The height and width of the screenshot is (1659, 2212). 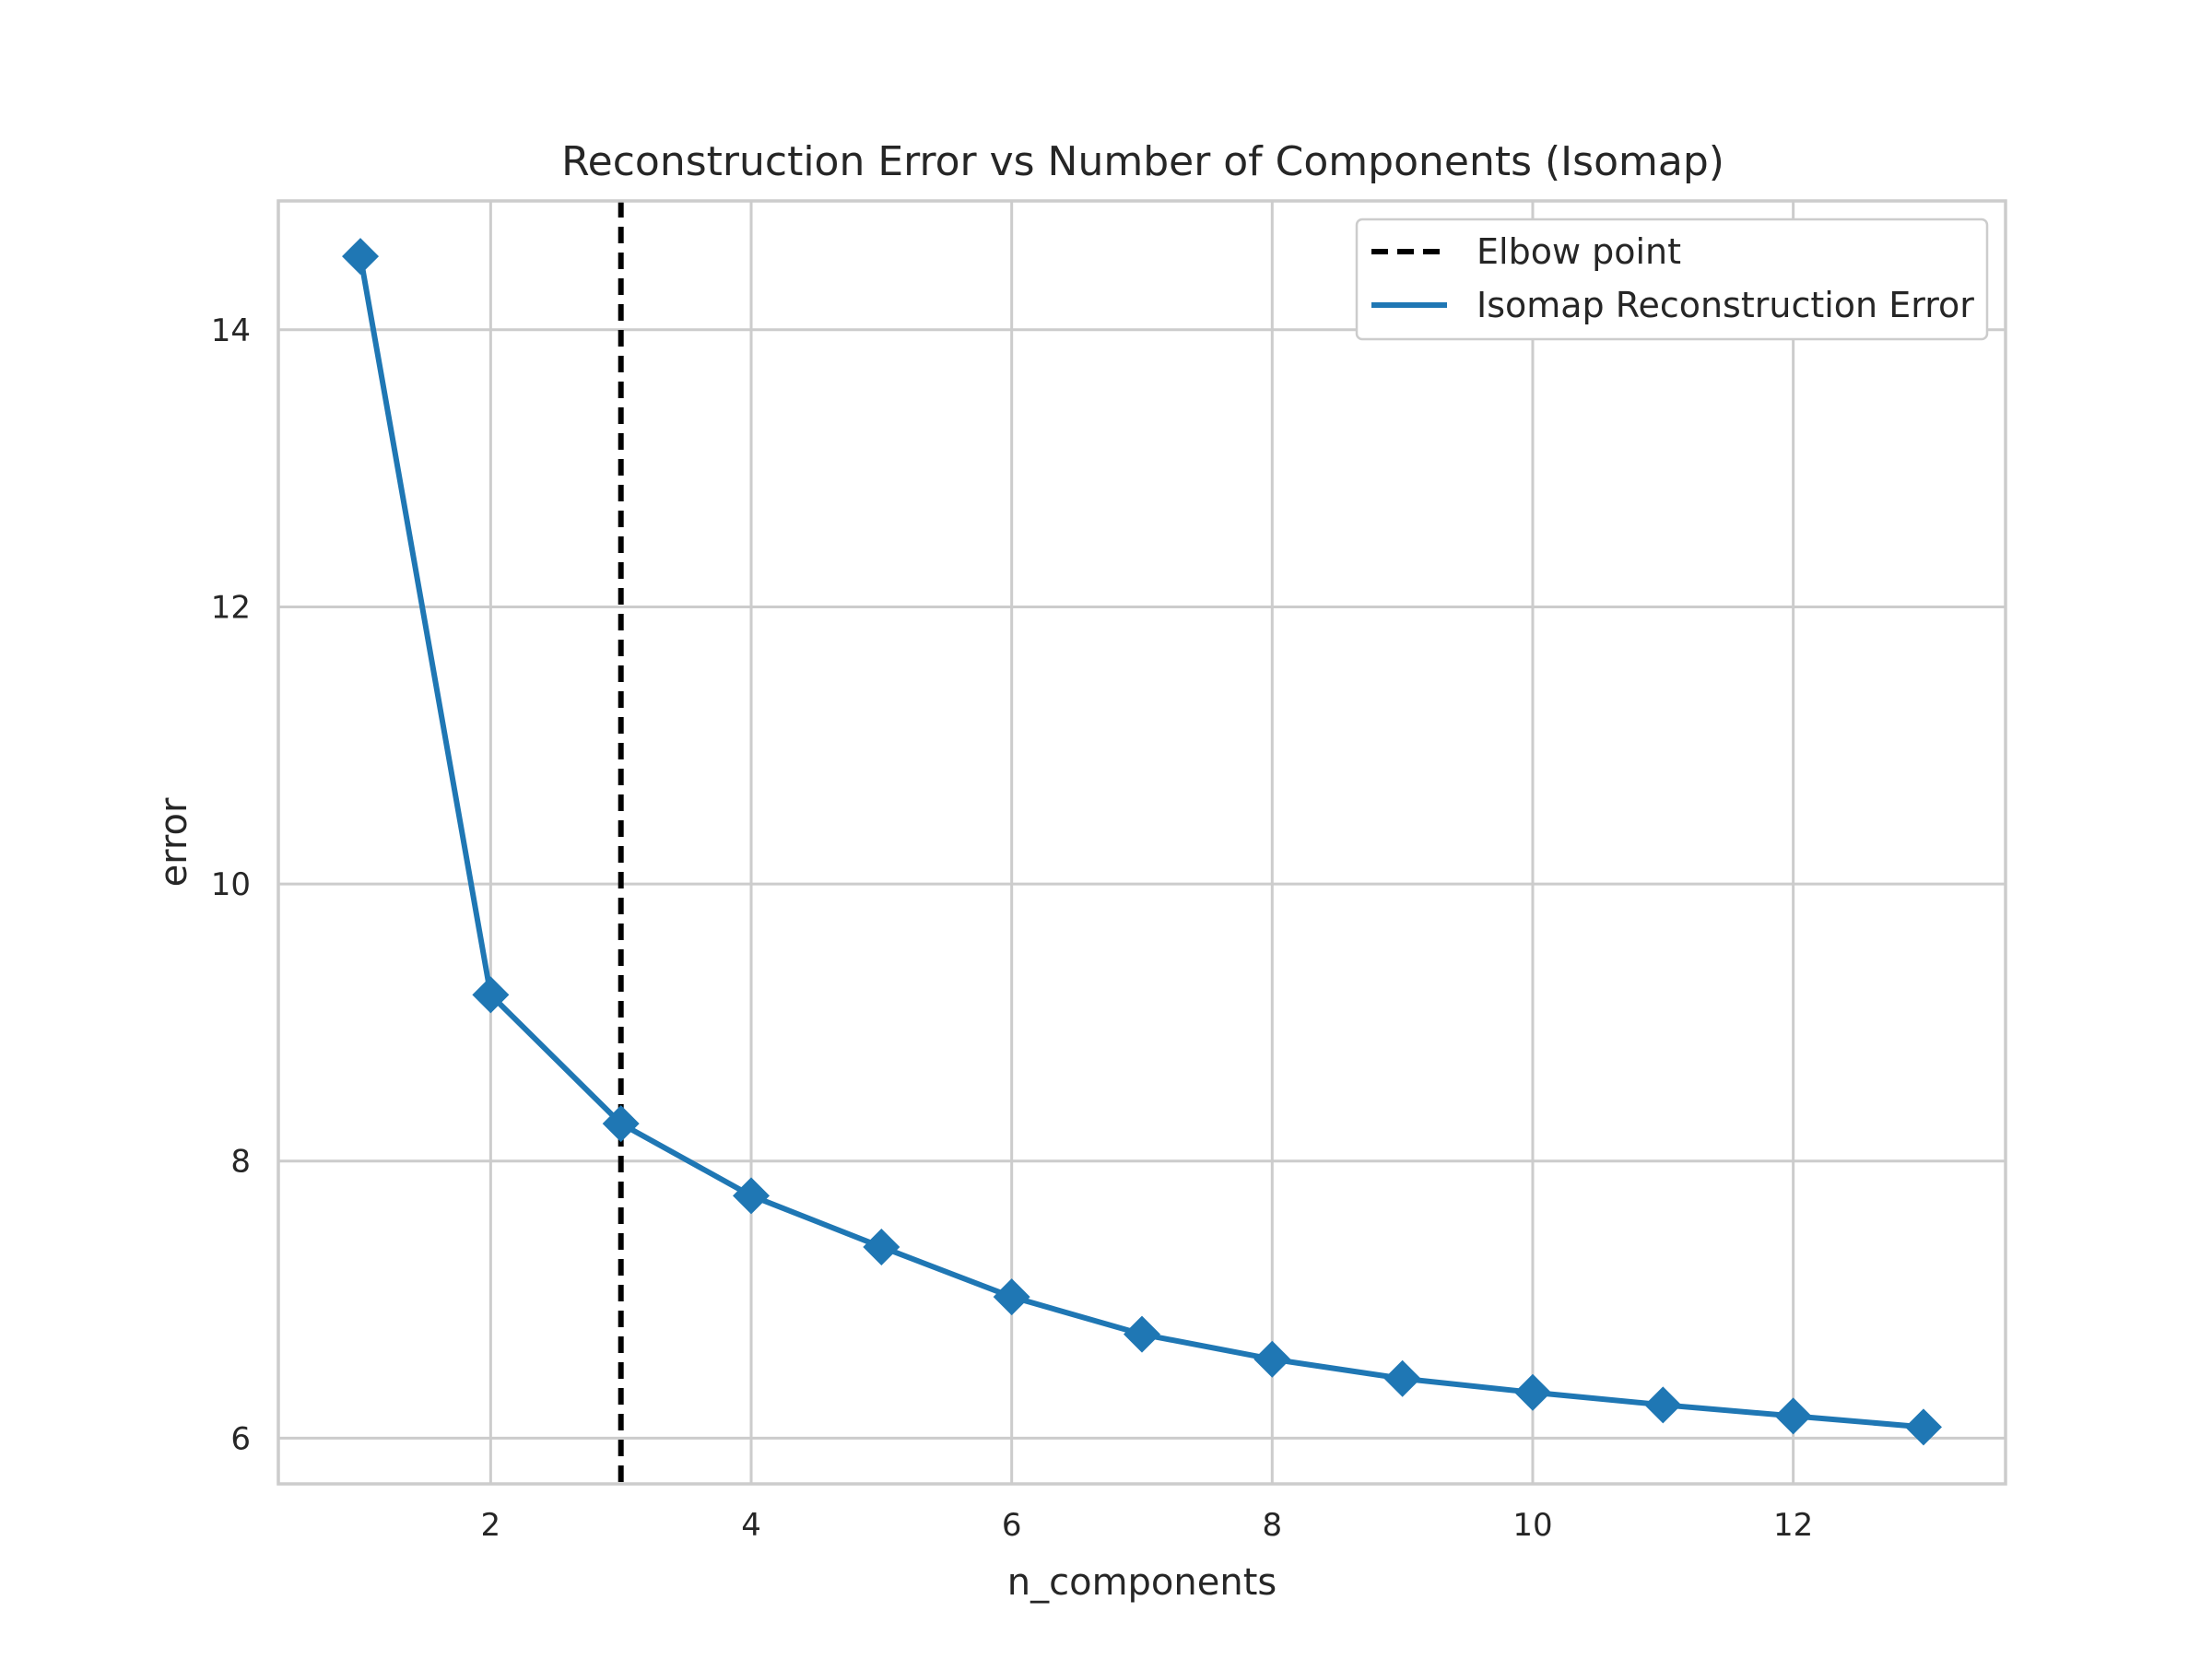 I want to click on x-tick-label: 2, so click(x=491, y=1525).